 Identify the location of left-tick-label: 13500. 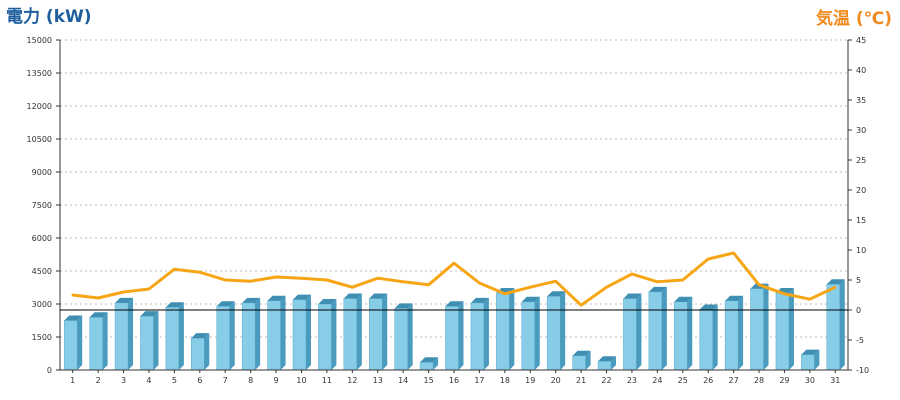
(39, 73).